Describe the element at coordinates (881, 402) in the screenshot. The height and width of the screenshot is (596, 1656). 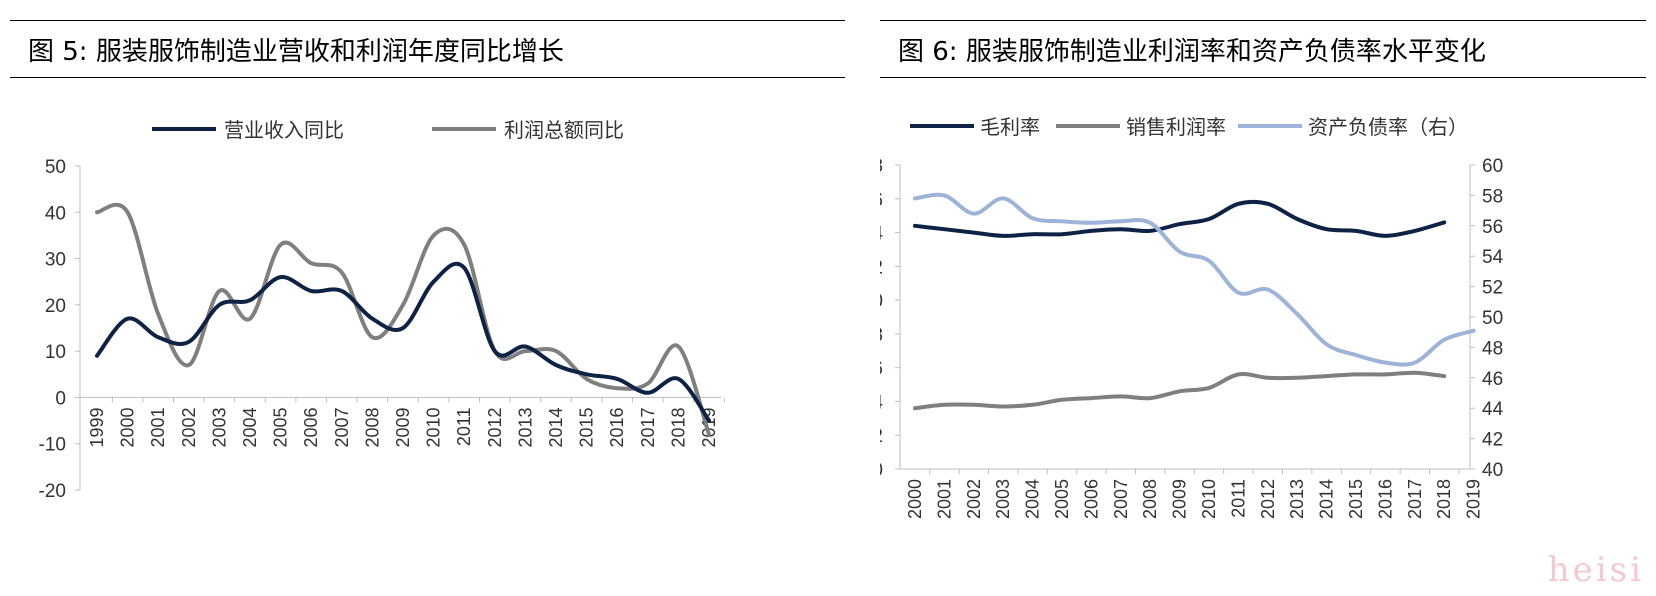
I see `y-left-tick-label: 4` at that location.